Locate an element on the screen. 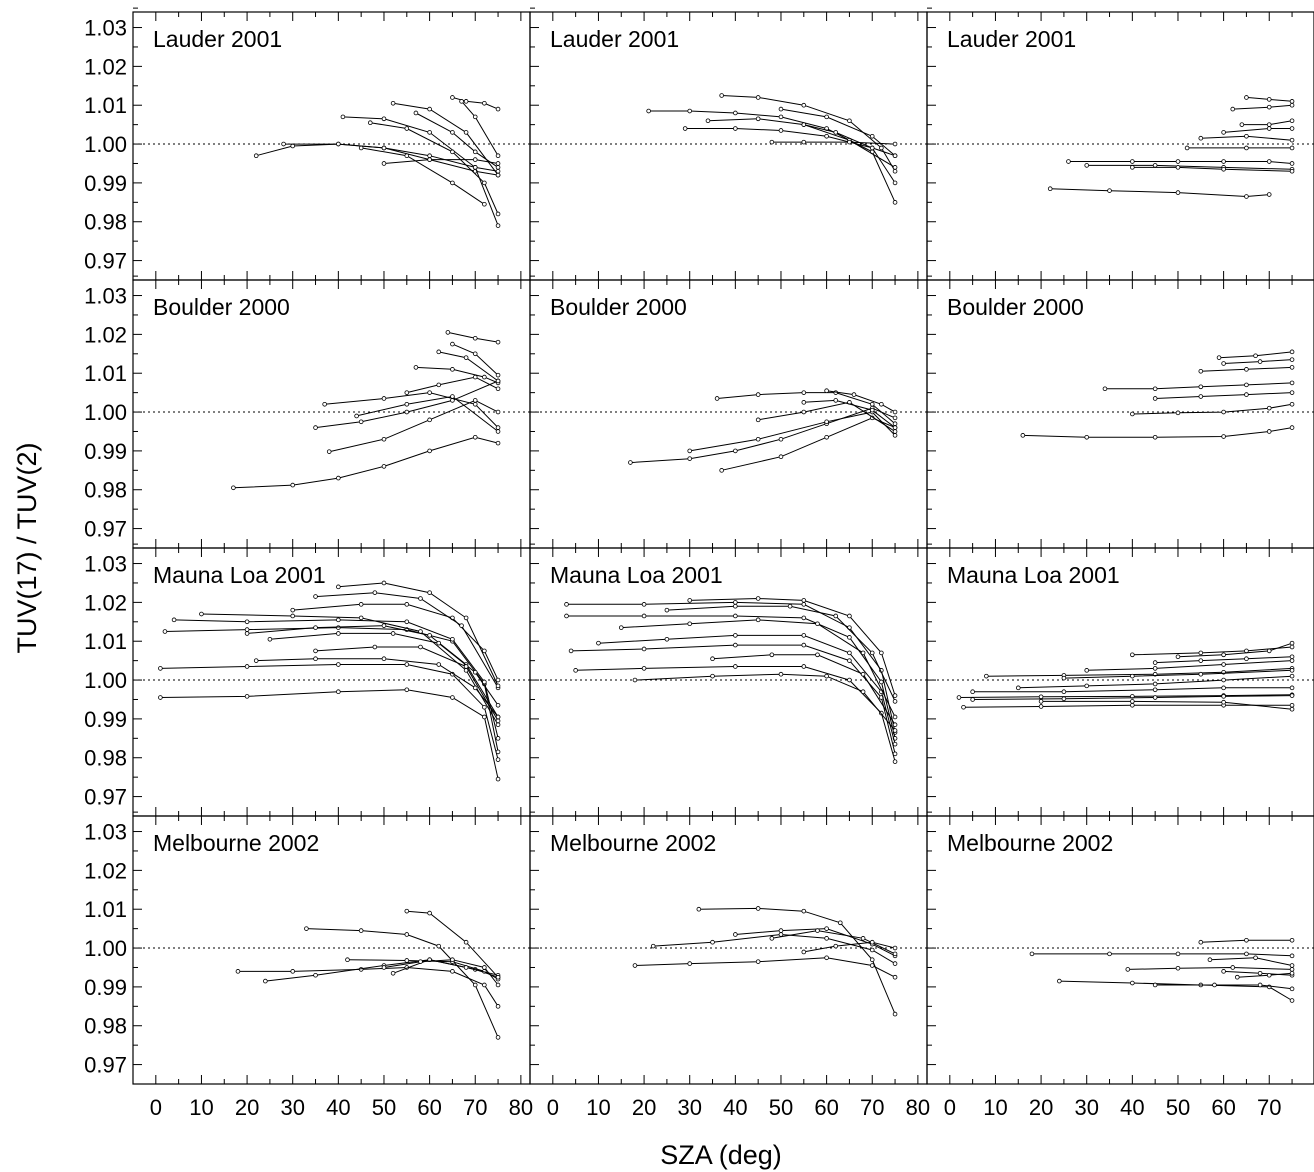  panel-r0-c2: Lauder 2001 is located at coordinates (1120, 144).